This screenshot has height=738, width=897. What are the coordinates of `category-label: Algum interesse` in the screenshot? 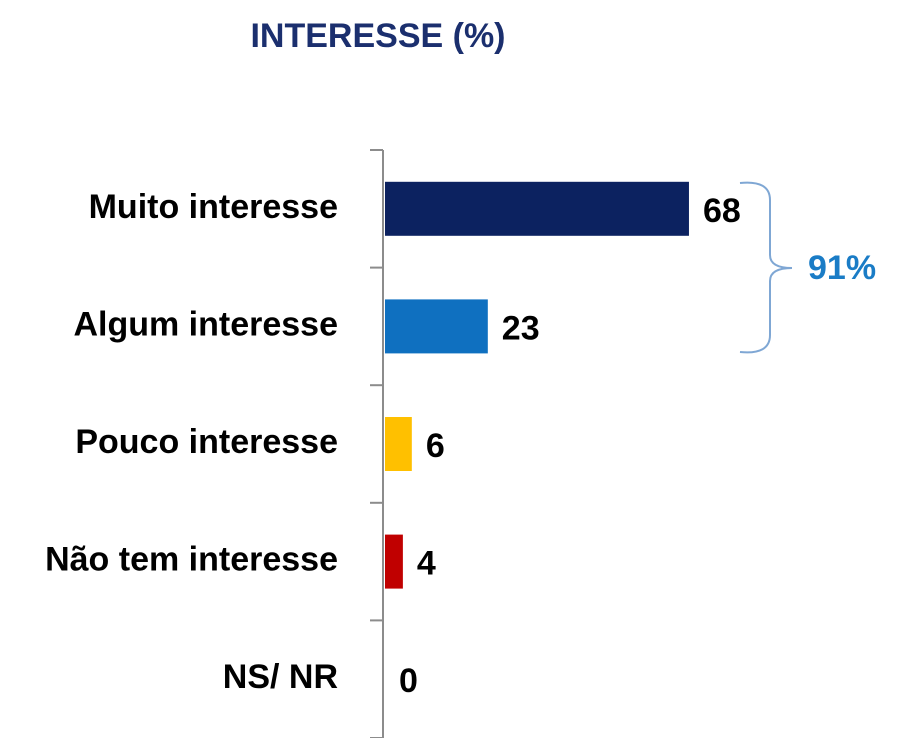 It's located at (205, 324).